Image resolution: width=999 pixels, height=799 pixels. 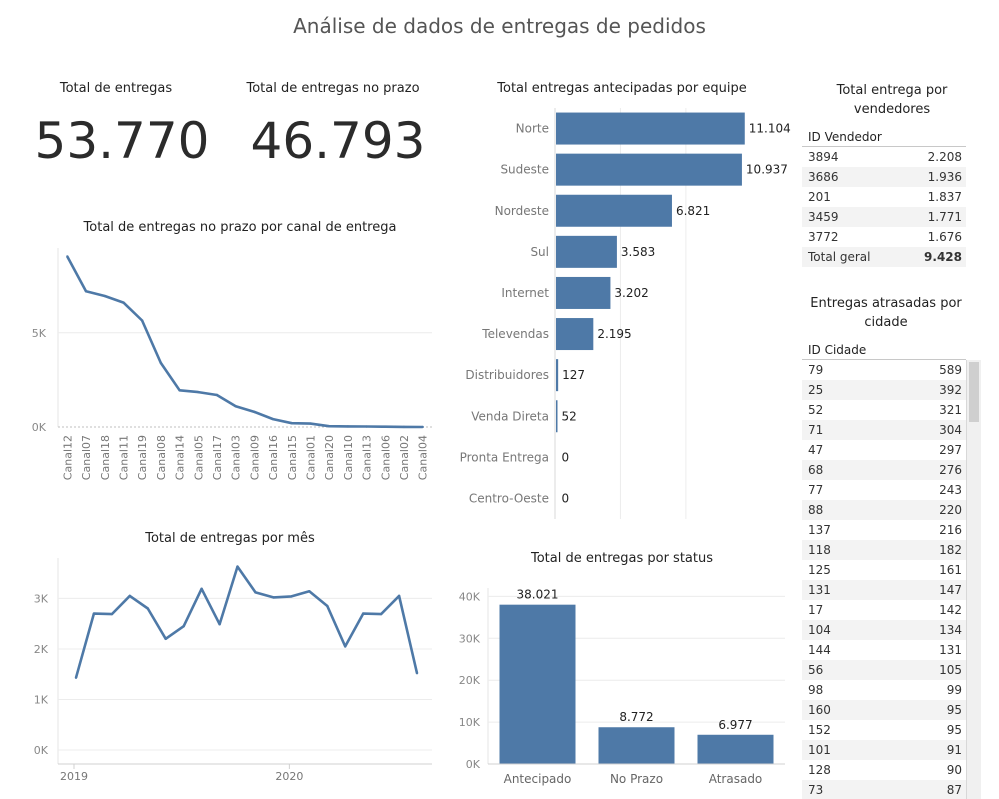 I want to click on cidades-title-line1: Entregas atrasadas por, so click(x=886, y=303).